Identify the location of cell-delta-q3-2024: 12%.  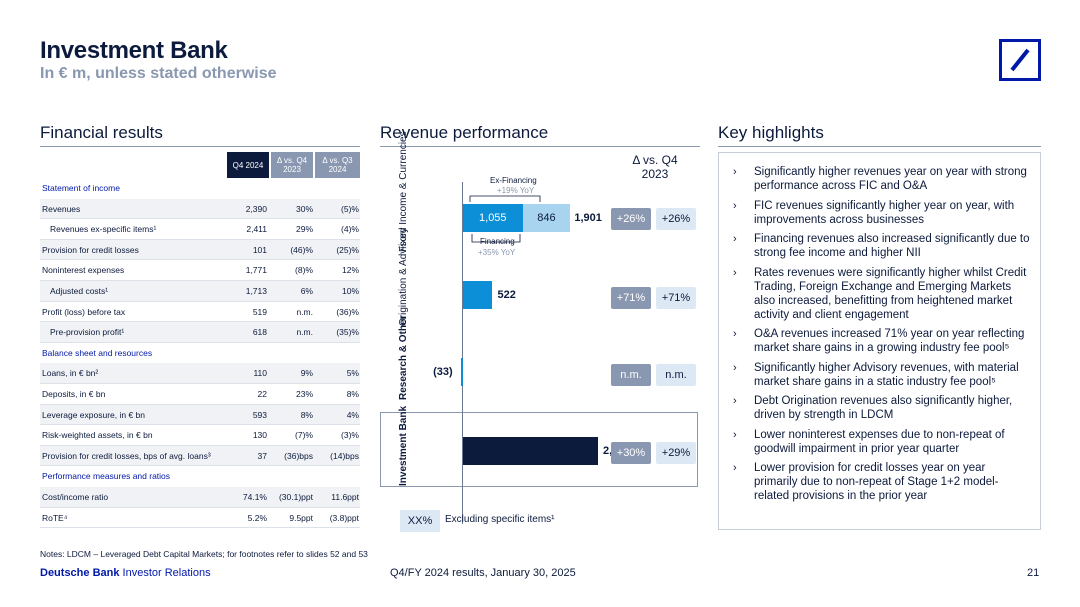
(350, 270).